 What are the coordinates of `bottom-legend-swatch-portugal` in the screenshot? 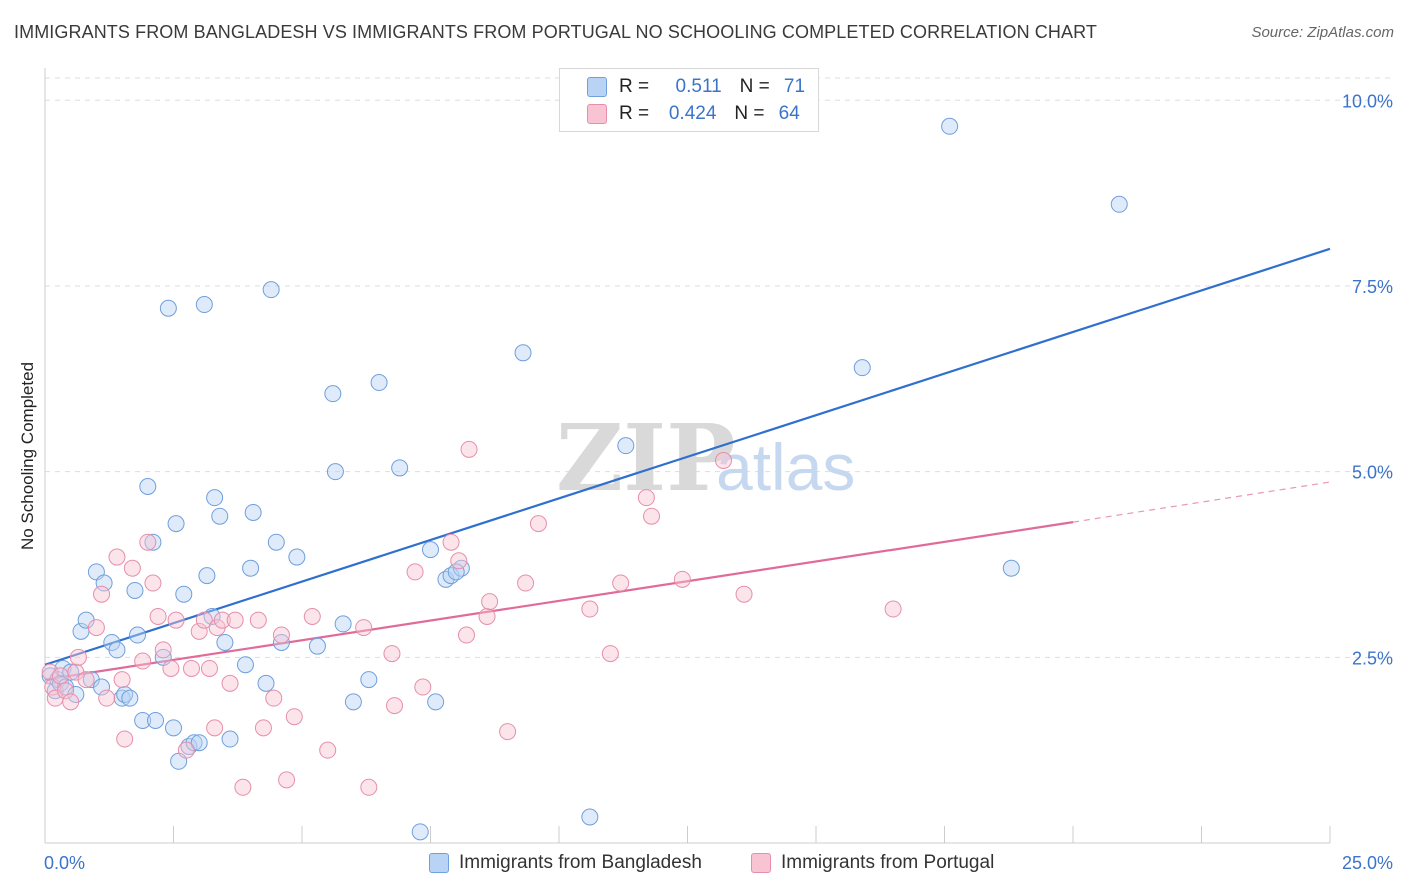 It's located at (761, 863).